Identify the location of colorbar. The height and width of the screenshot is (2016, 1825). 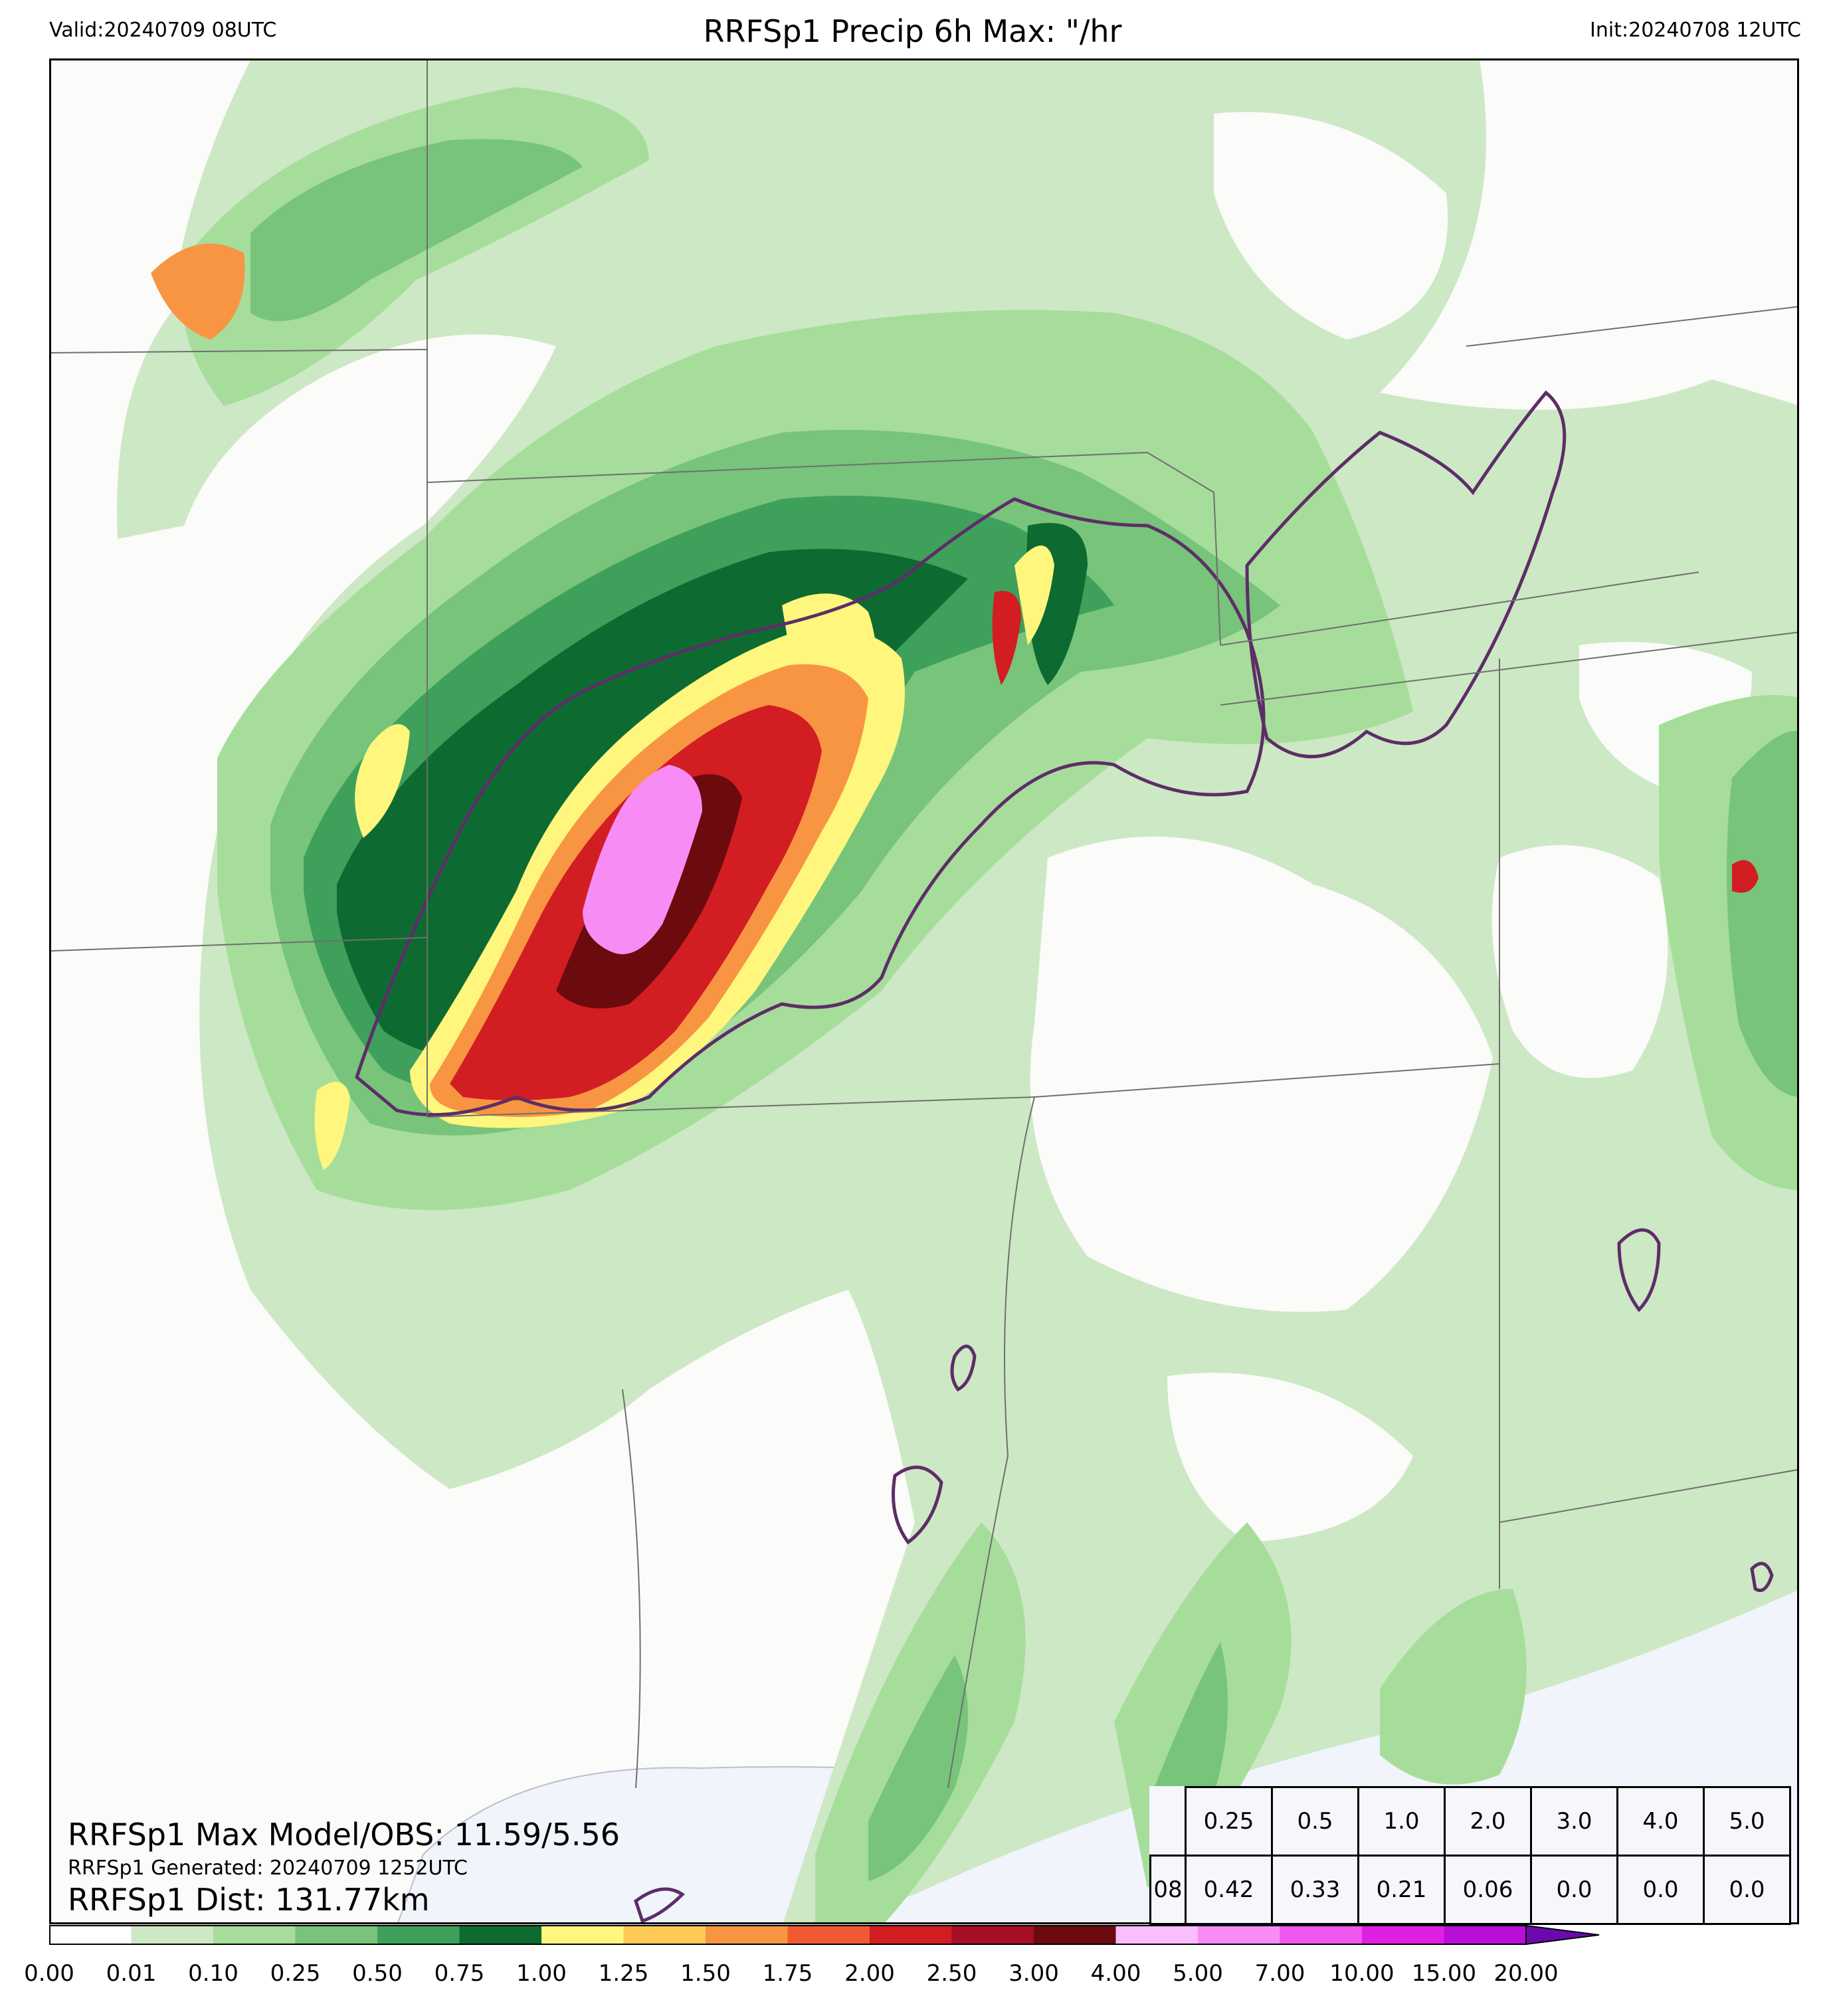
(824, 1935).